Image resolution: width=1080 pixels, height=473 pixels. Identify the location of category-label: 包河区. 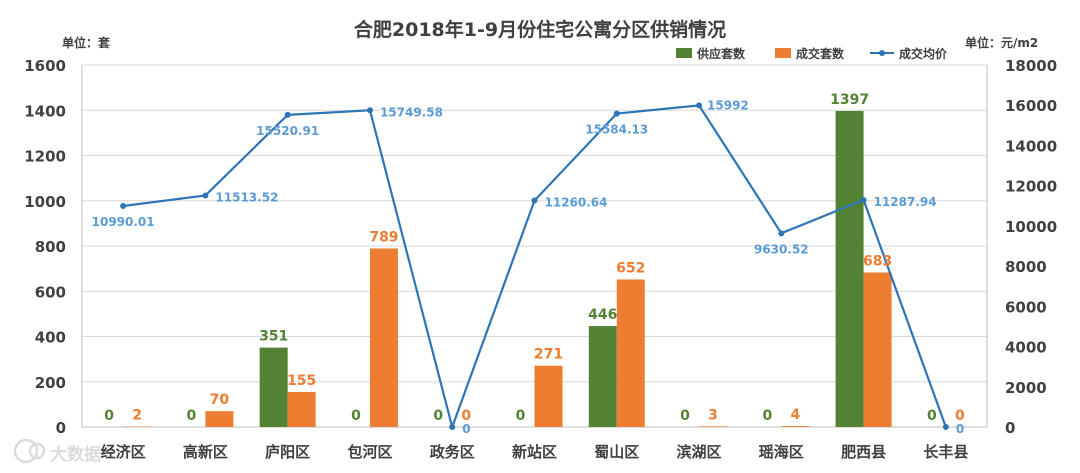
(369, 452).